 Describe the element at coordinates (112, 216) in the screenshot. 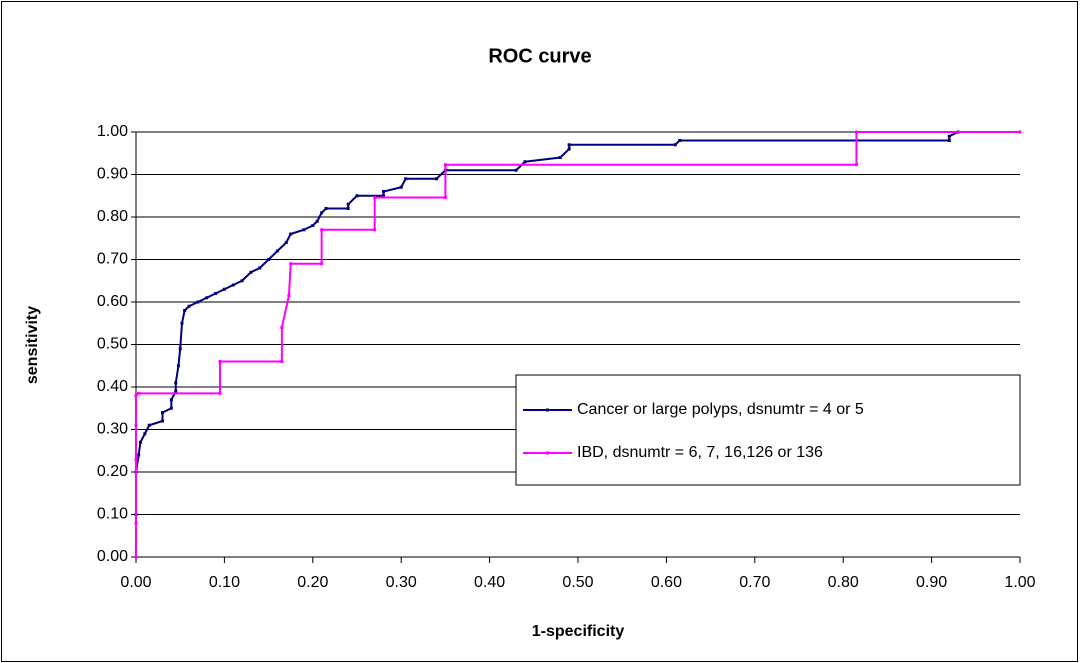

I see `y-tick-label: 0.80` at that location.